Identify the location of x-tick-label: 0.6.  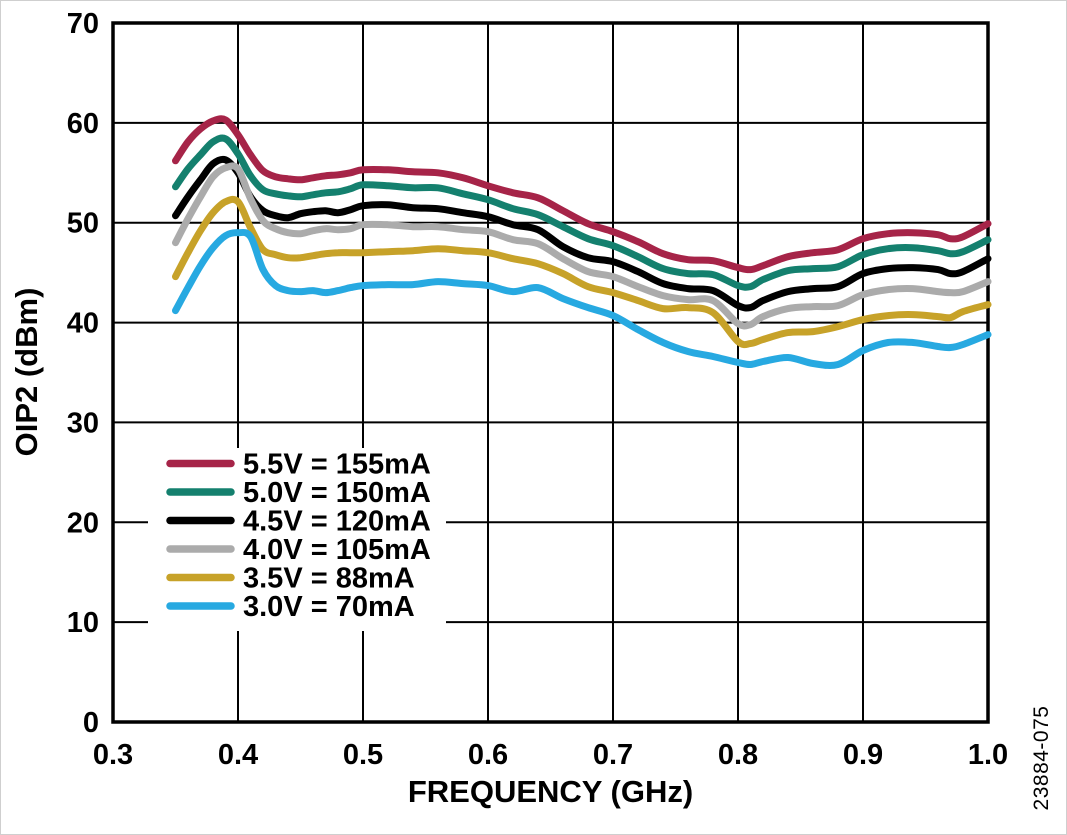
(488, 755).